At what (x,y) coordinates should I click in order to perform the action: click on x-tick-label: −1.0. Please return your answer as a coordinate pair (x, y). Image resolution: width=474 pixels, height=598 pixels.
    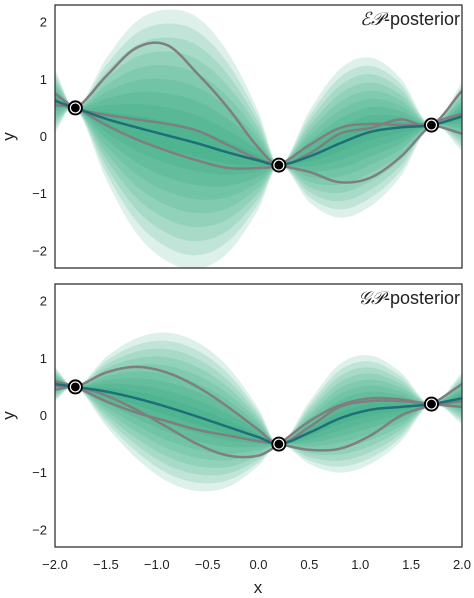
    Looking at the image, I should click on (157, 564).